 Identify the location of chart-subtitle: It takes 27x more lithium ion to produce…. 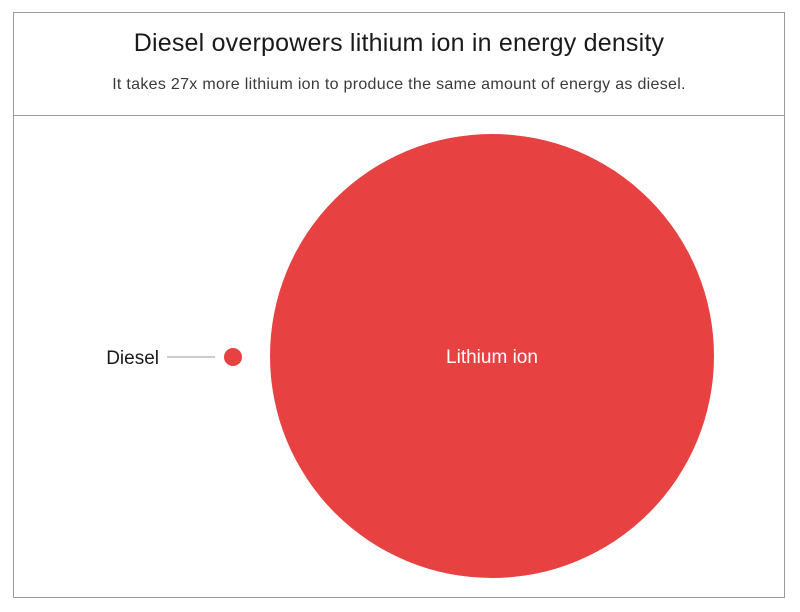
(399, 84).